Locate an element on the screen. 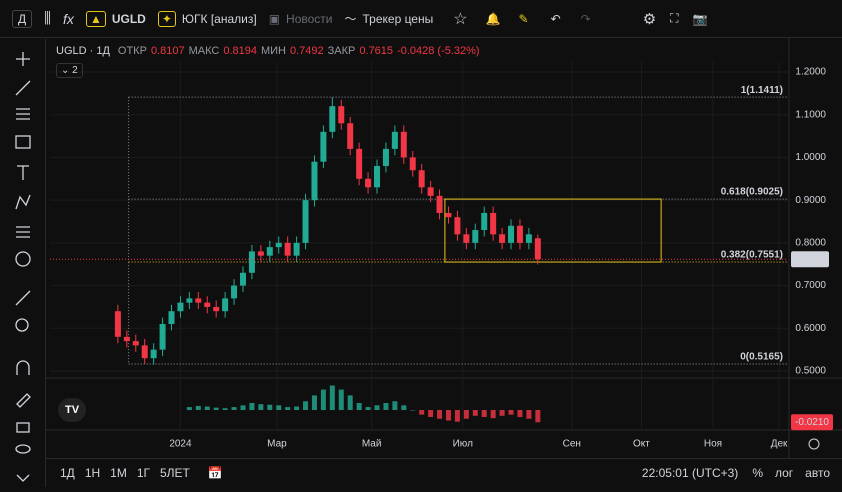 The height and width of the screenshot is (492, 842). symbol-search: ▲ UGLD is located at coordinates (115, 18).